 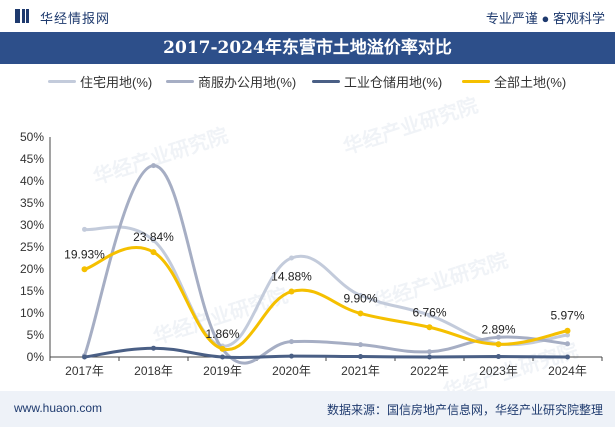 I want to click on x-tick-label: 2018年, so click(x=153, y=371).